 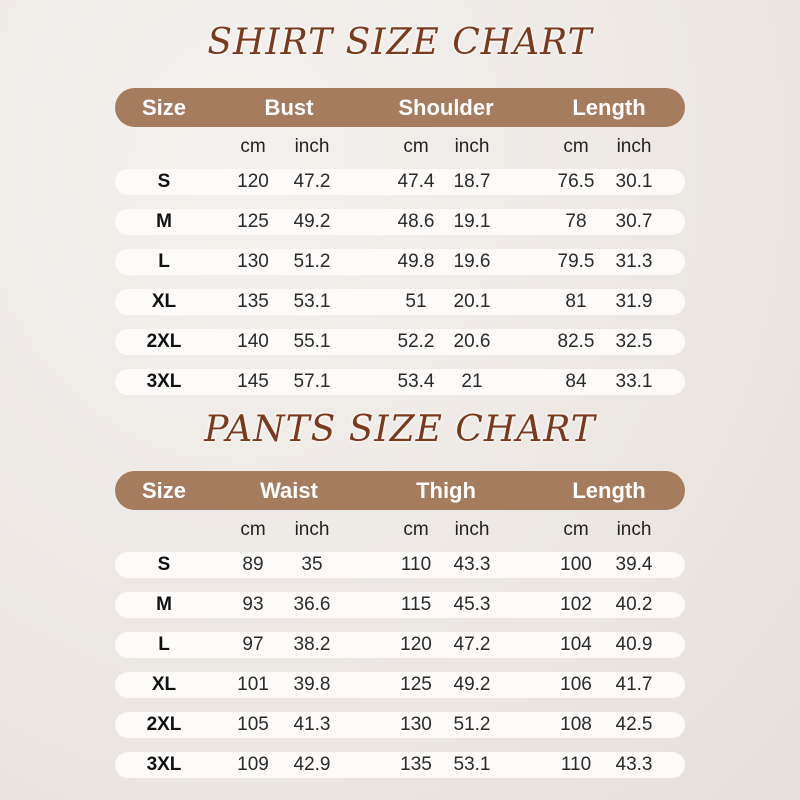 What do you see at coordinates (472, 261) in the screenshot?
I see `measurement-cell: 19.6` at bounding box center [472, 261].